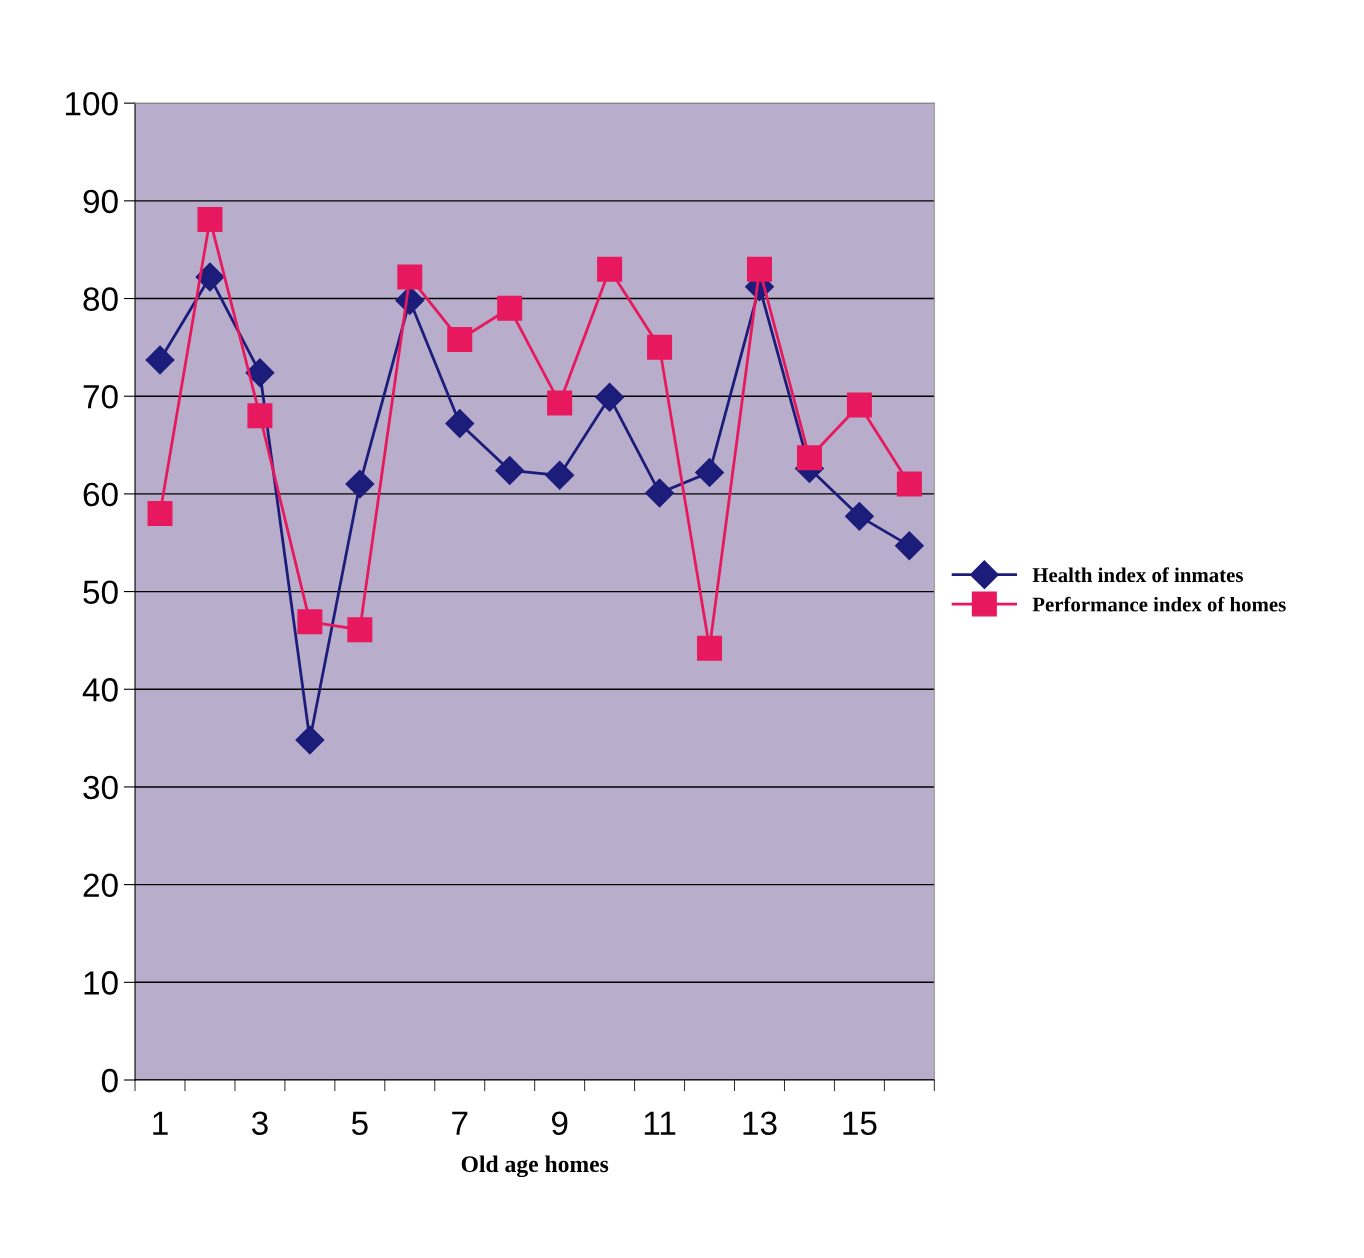 The width and height of the screenshot is (1364, 1258). What do you see at coordinates (1159, 604) in the screenshot?
I see `legend-label: Performance index of homes` at bounding box center [1159, 604].